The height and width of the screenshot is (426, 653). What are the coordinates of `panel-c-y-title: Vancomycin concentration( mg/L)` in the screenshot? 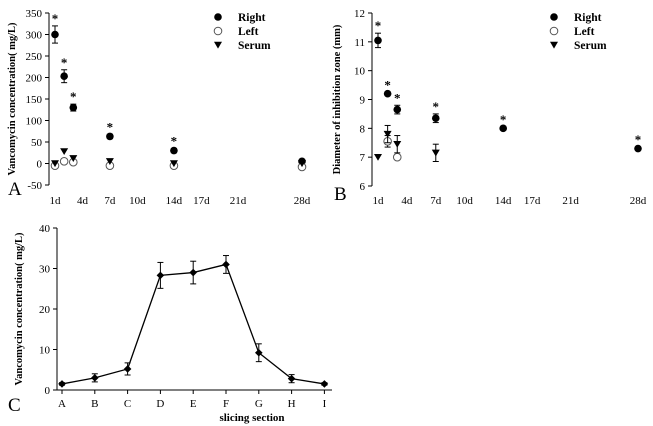 It's located at (19, 309).